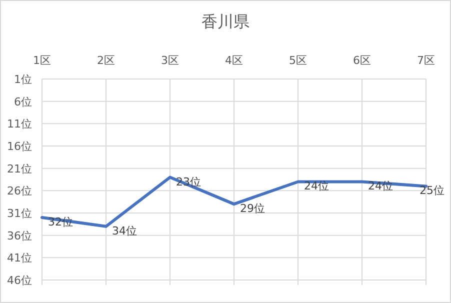  Describe the element at coordinates (432, 191) in the screenshot. I see `data-label: 25位` at that location.